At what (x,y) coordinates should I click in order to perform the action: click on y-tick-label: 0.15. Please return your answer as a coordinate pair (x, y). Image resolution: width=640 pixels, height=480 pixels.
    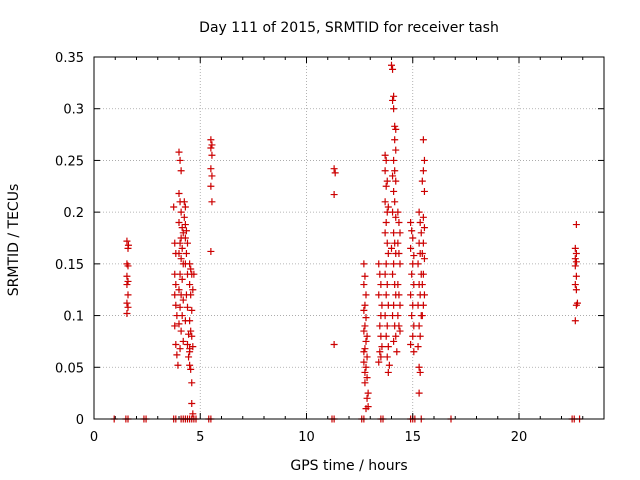
    Looking at the image, I should click on (69, 265).